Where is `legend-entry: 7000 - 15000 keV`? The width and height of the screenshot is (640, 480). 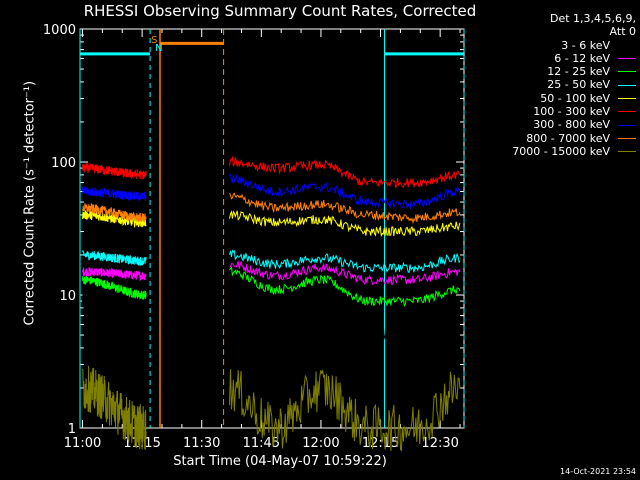 legend-entry: 7000 - 15000 keV is located at coordinates (574, 151).